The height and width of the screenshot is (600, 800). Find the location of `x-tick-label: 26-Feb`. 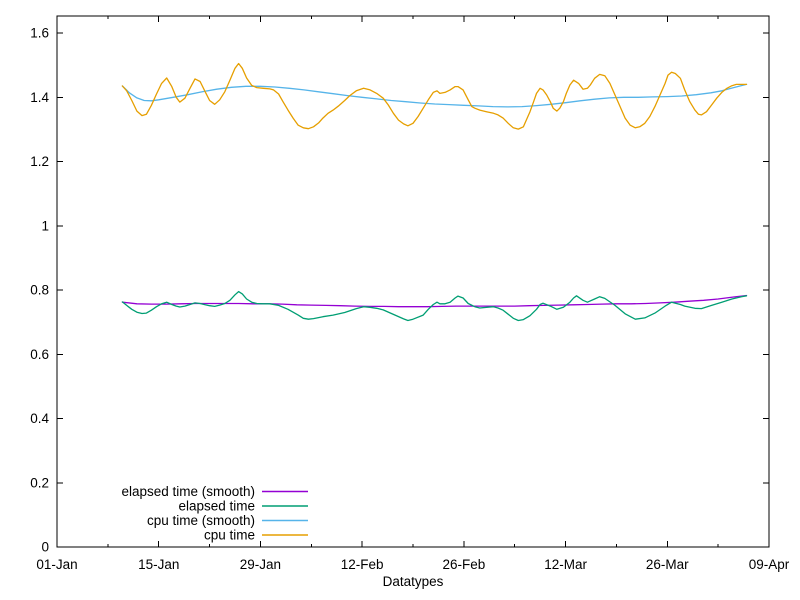

x-tick-label: 26-Feb is located at coordinates (463, 564).